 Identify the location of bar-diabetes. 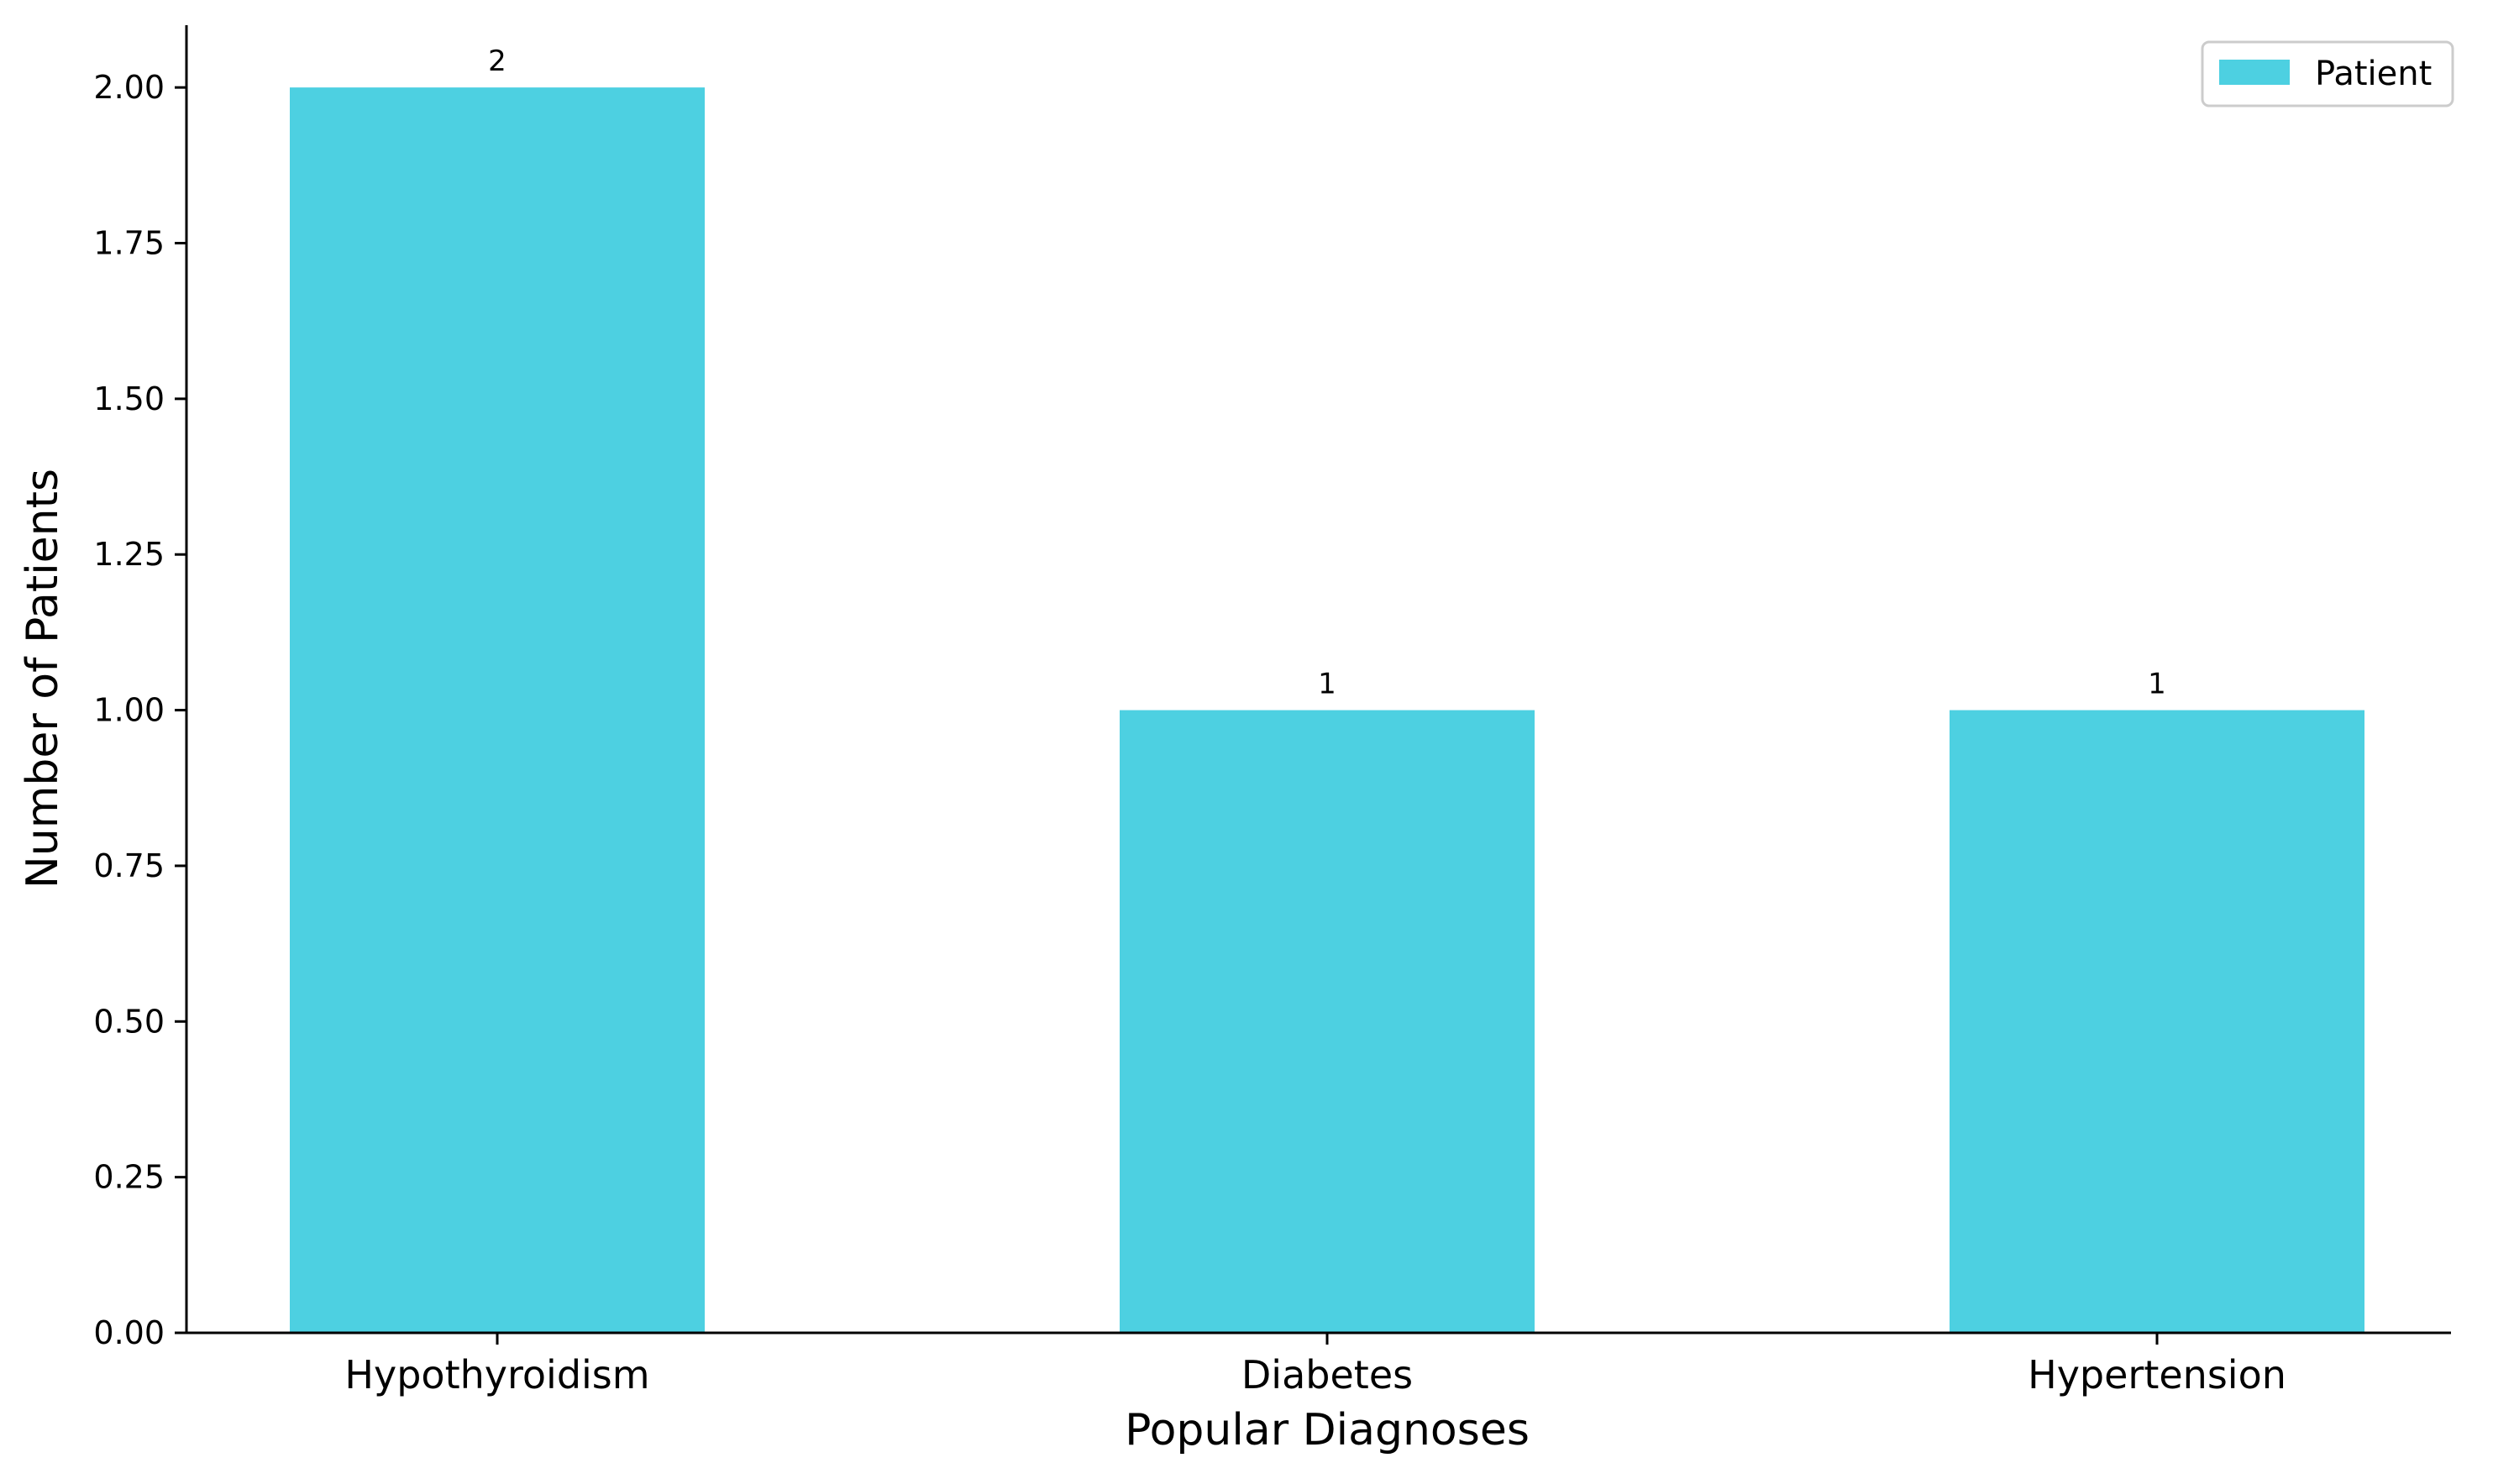
(1328, 1022).